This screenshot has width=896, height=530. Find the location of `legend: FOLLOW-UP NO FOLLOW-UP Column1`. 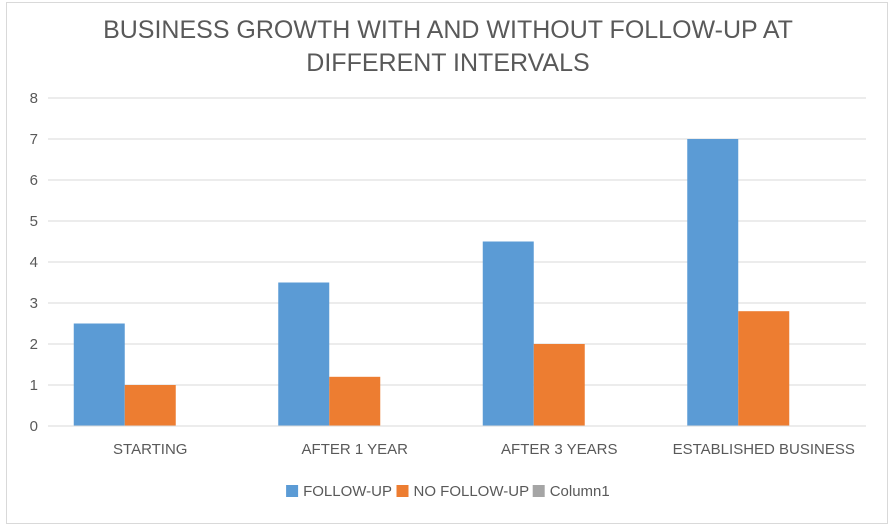

legend: FOLLOW-UP NO FOLLOW-UP Column1 is located at coordinates (448, 491).